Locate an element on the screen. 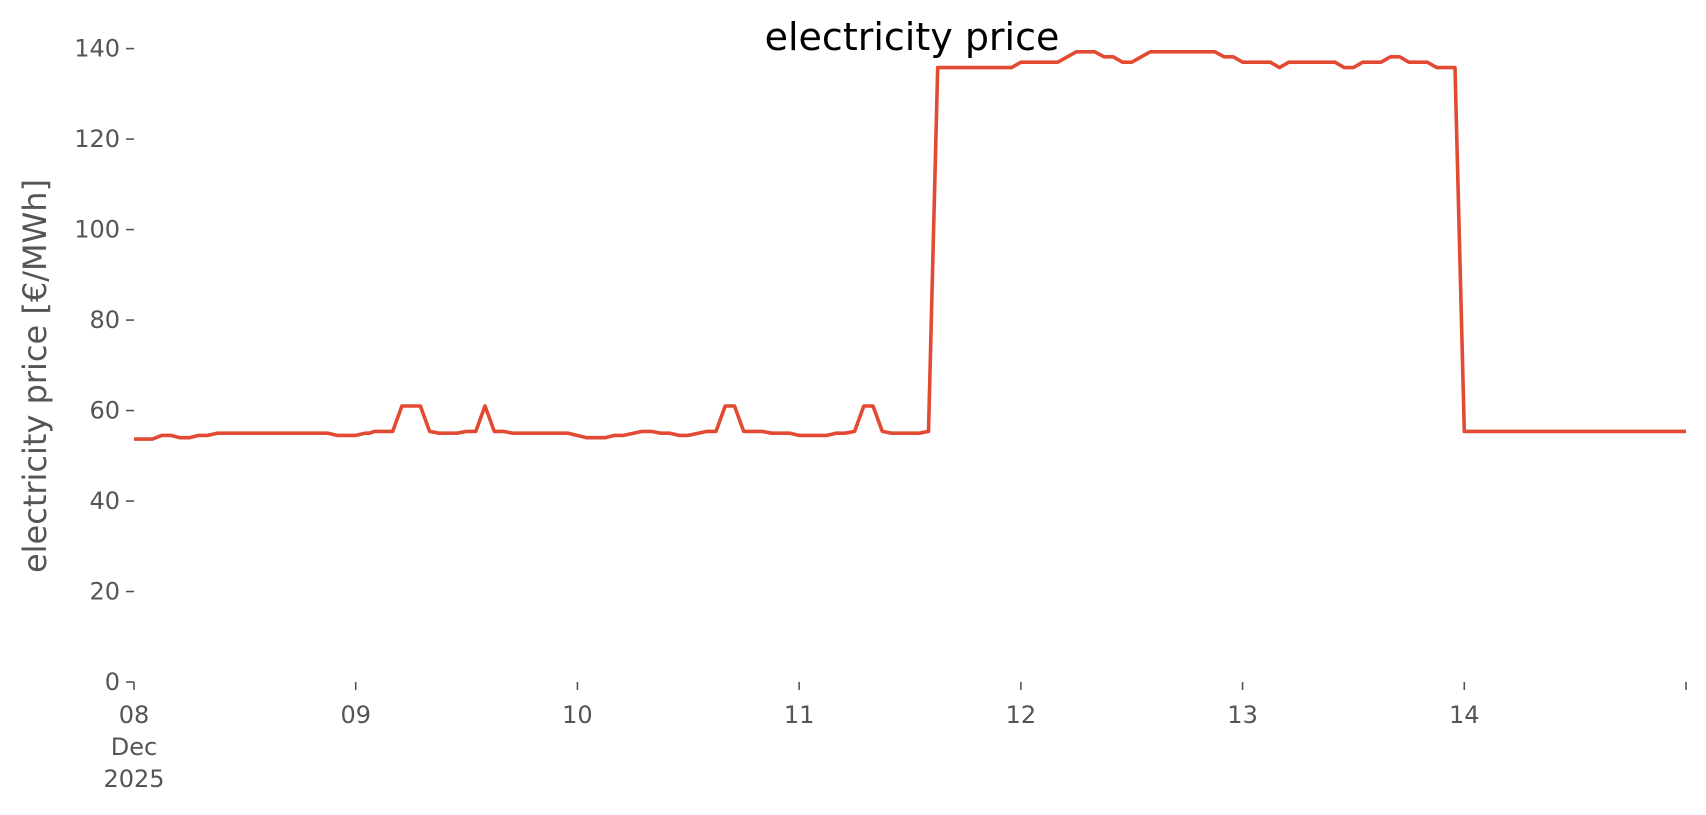 The height and width of the screenshot is (815, 1706). y-tick-label: 140 is located at coordinates (97, 49).